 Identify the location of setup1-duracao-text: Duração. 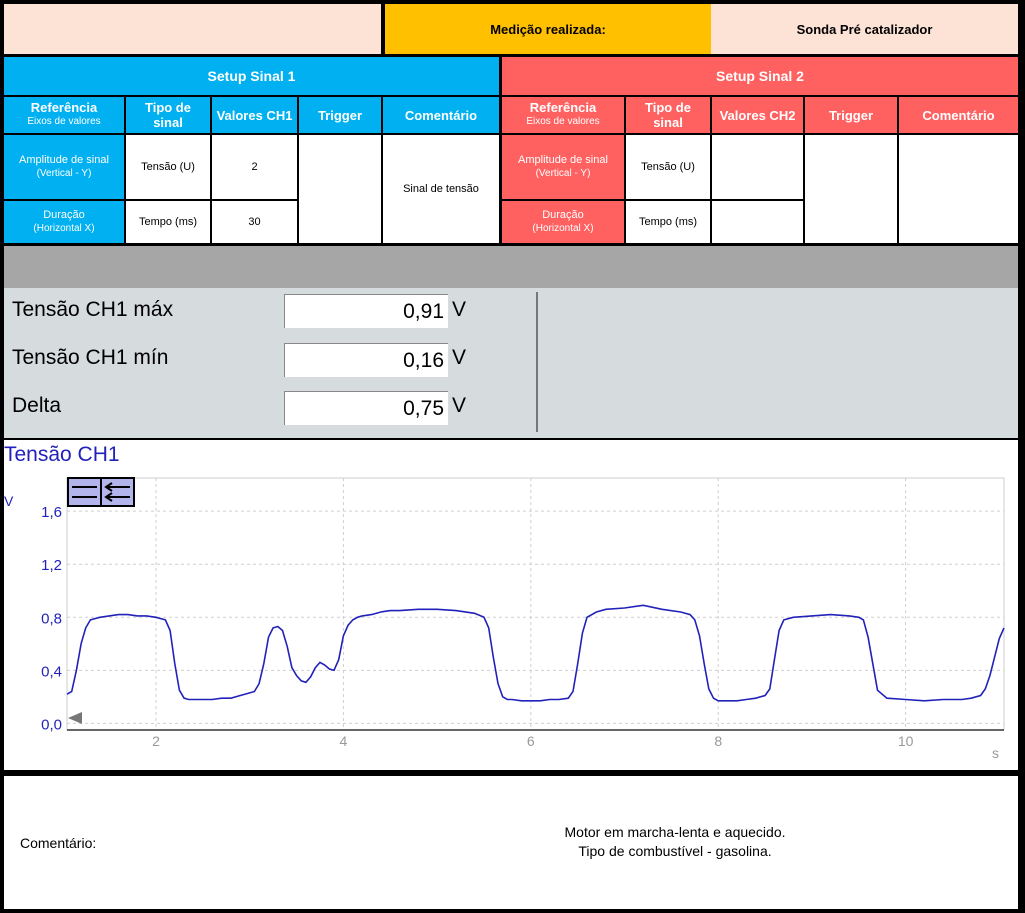
(64, 215).